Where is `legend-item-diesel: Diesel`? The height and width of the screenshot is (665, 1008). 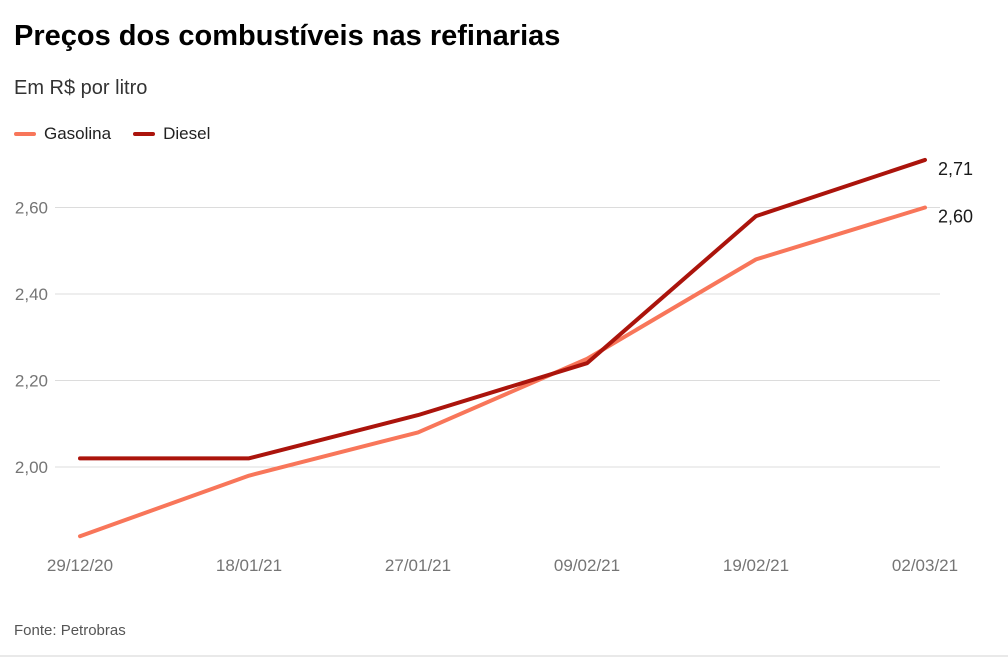
legend-item-diesel: Diesel is located at coordinates (171, 134).